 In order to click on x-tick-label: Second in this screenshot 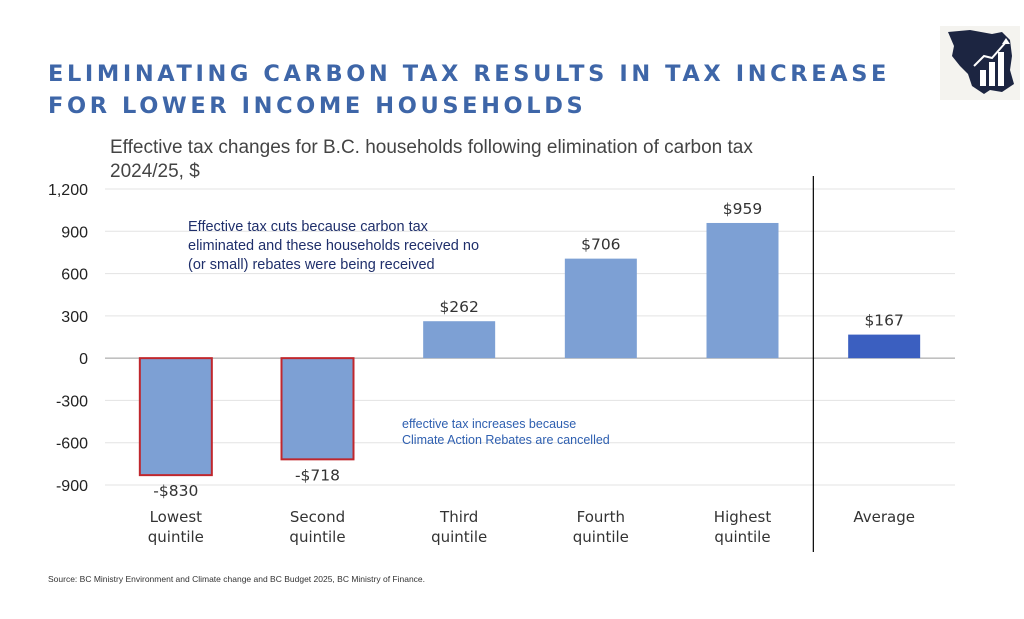, I will do `click(317, 517)`.